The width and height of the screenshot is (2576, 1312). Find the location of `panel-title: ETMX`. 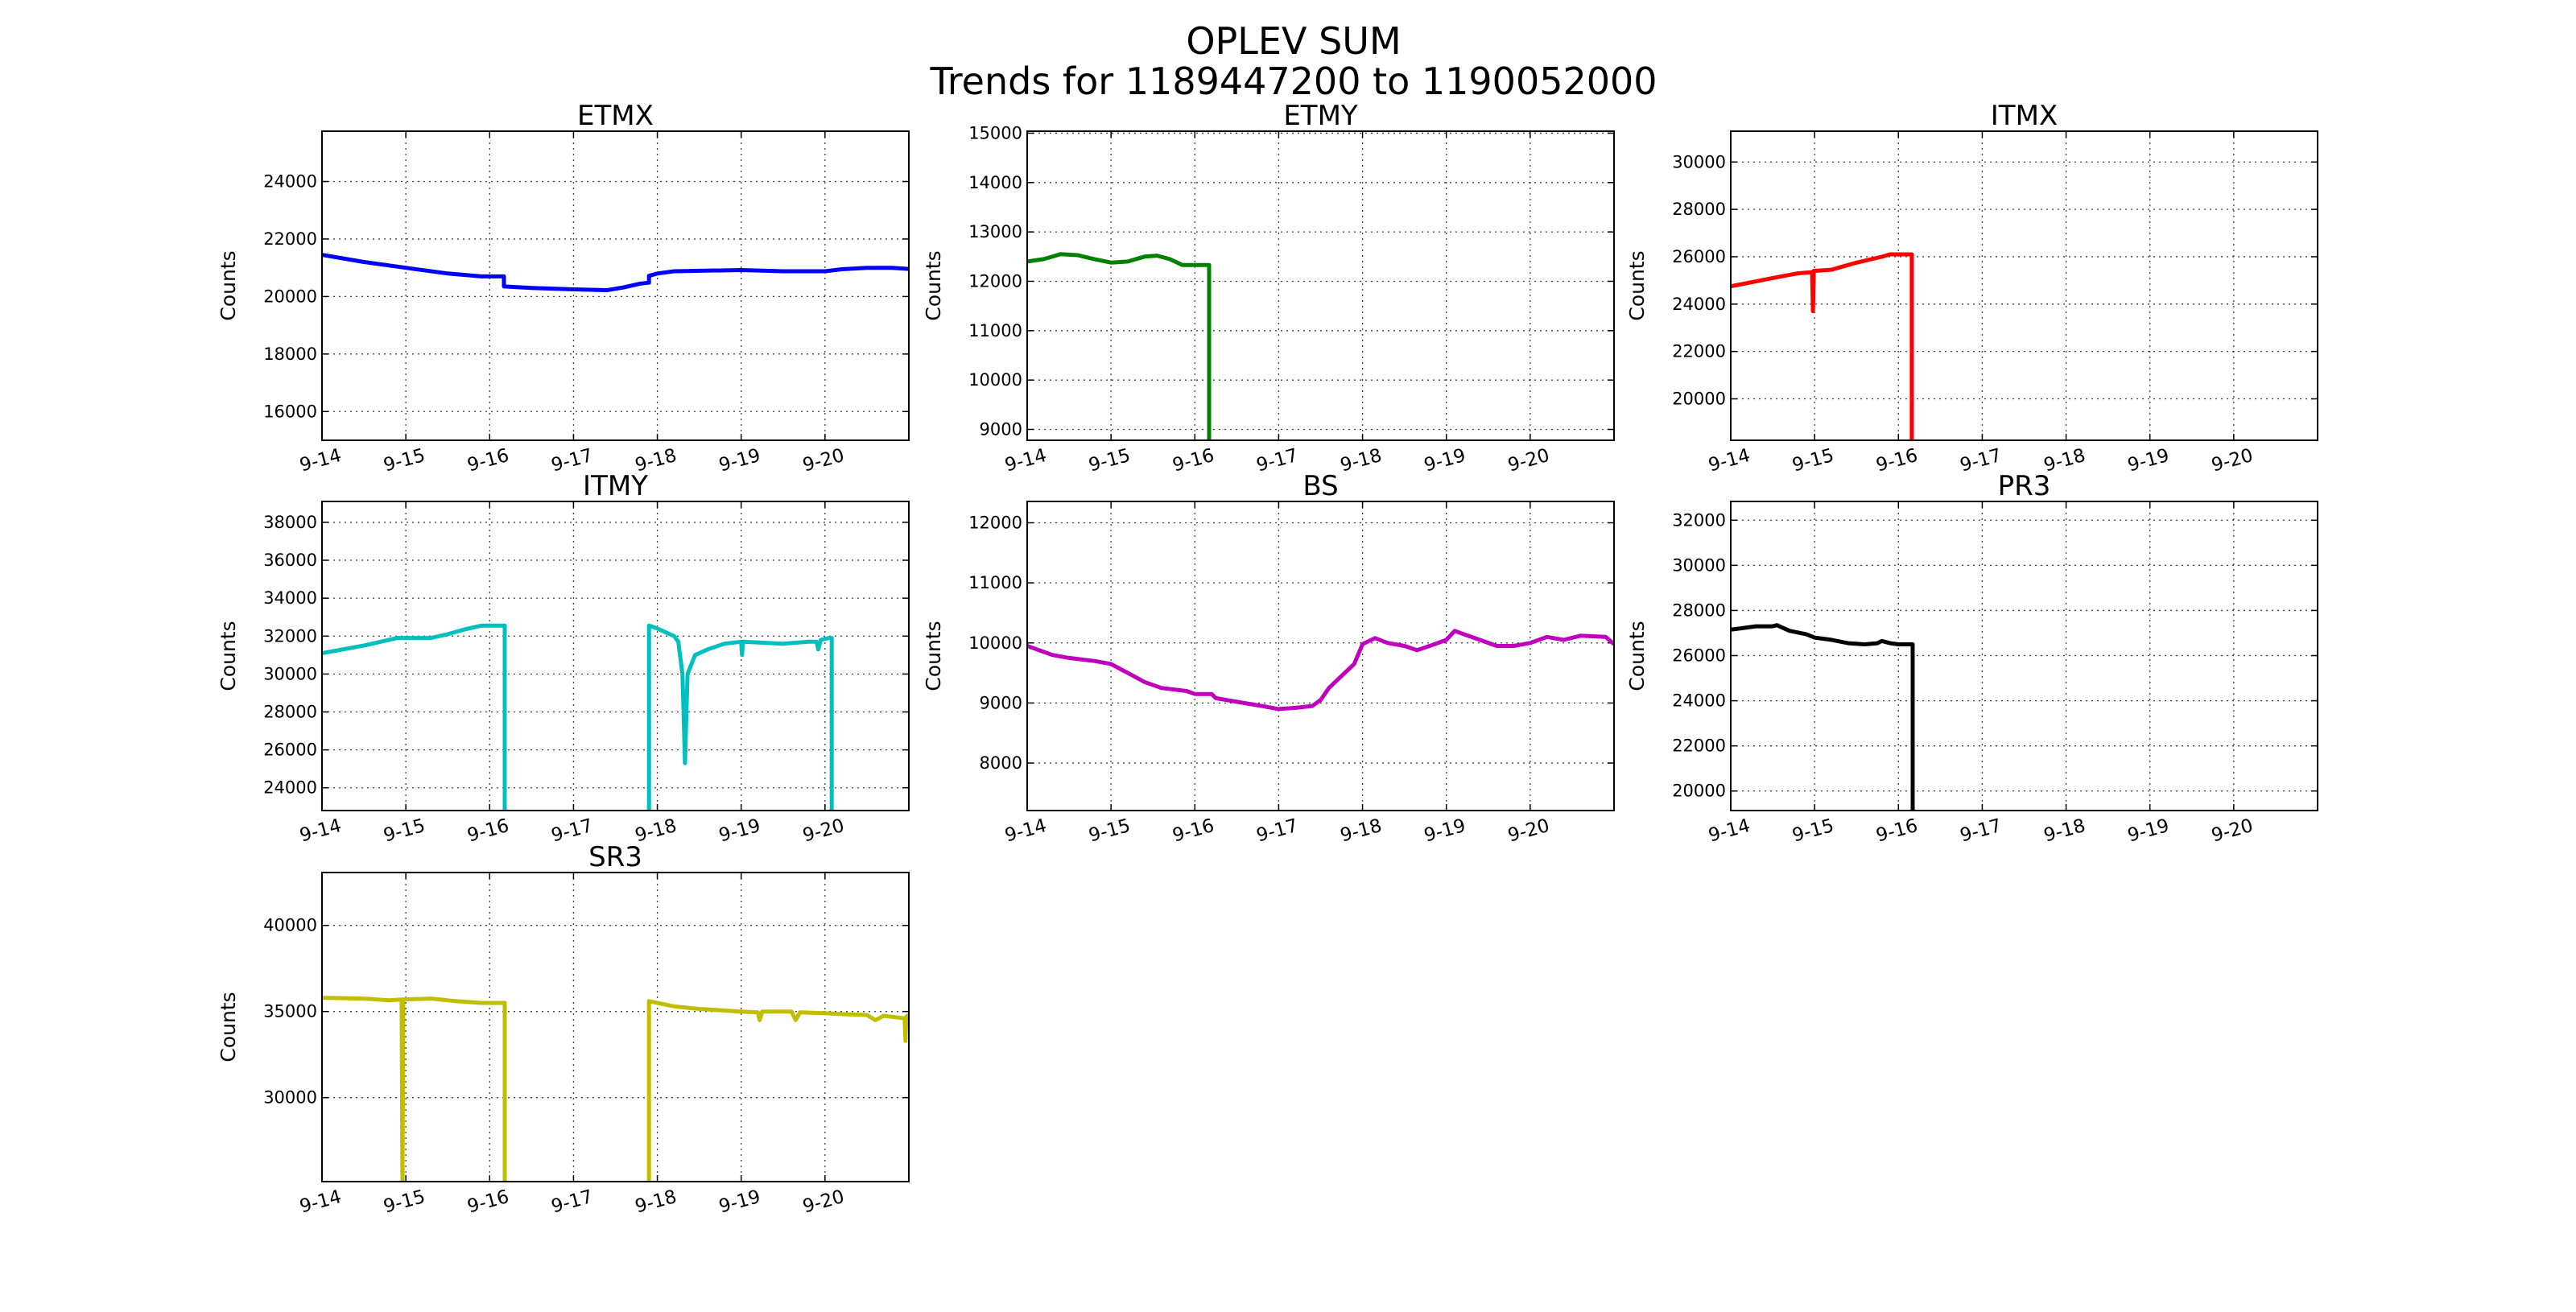

panel-title: ETMX is located at coordinates (615, 116).